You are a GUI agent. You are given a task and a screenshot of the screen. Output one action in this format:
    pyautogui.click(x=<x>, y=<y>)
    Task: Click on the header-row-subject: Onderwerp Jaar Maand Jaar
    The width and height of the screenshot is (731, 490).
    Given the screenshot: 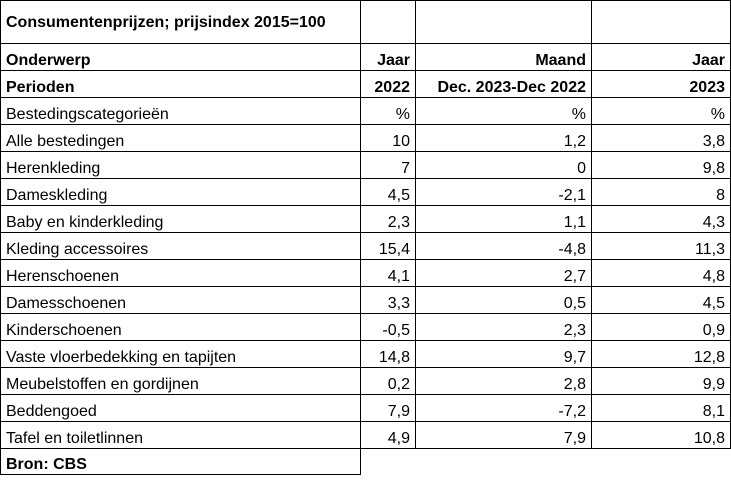 What is the action you would take?
    pyautogui.click(x=365, y=57)
    